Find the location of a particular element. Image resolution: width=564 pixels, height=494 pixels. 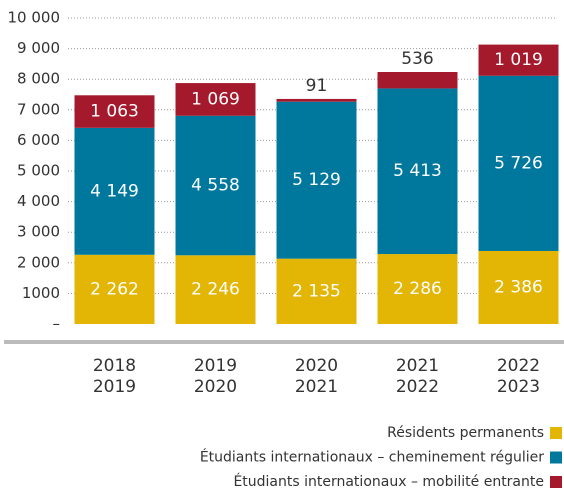

y-tick-label: 3 000 is located at coordinates (38, 232).